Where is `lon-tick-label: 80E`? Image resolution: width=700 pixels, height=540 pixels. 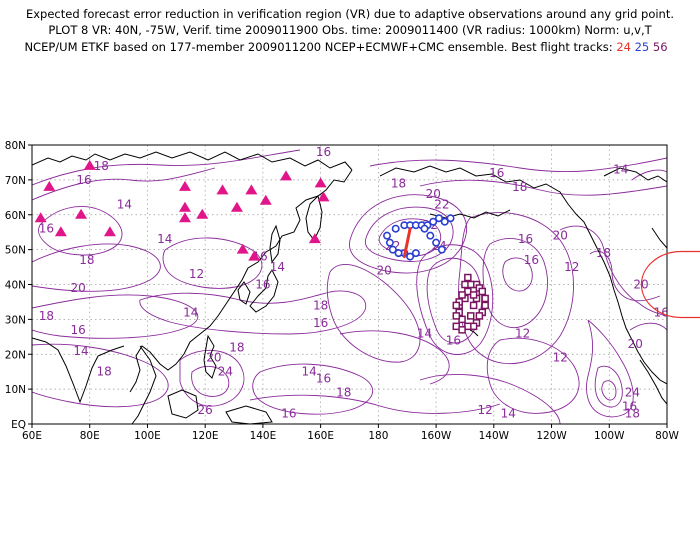 lon-tick-label: 80E is located at coordinates (90, 436).